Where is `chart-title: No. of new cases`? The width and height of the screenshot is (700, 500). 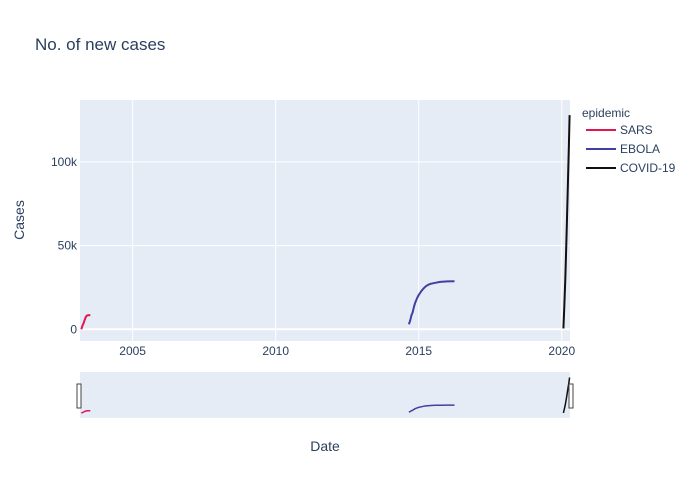
chart-title: No. of new cases is located at coordinates (100, 44).